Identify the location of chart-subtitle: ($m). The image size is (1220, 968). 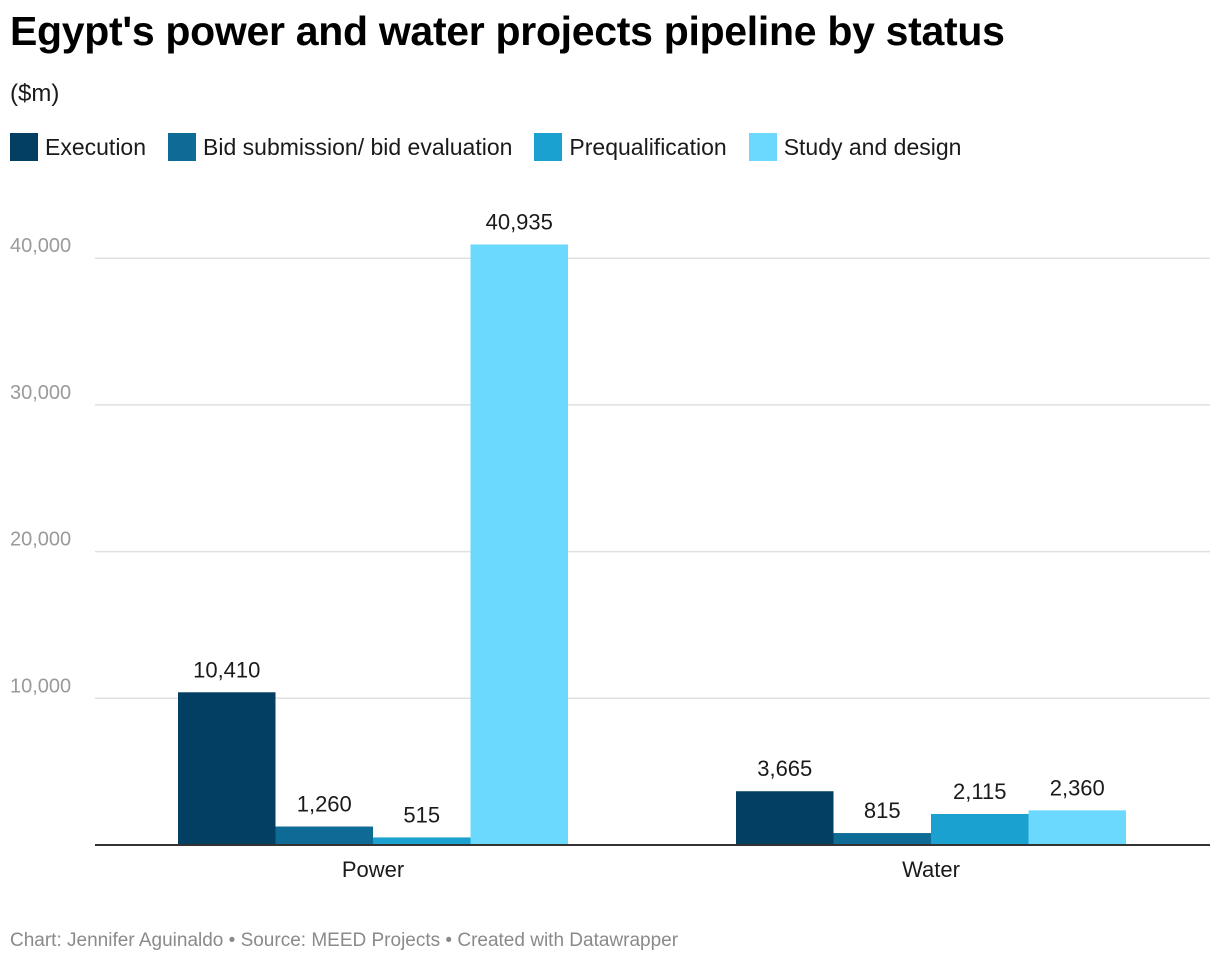
(35, 93).